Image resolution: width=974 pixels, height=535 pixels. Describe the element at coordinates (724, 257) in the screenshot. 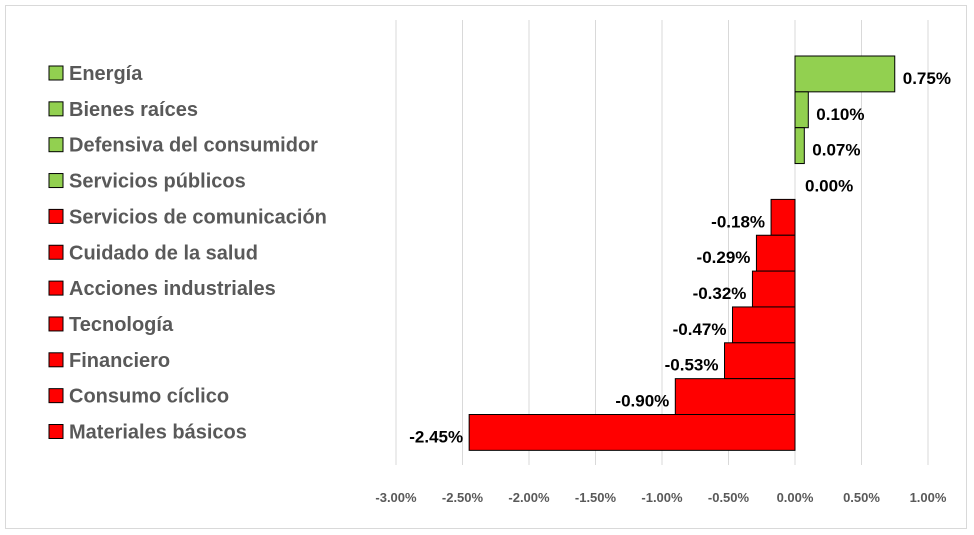

I see `data-label: -0.29%` at that location.